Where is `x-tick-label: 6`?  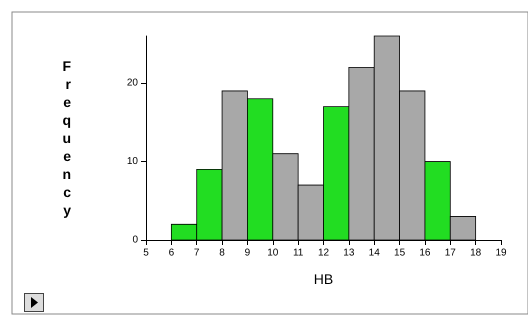
x-tick-label: 6 is located at coordinates (171, 253).